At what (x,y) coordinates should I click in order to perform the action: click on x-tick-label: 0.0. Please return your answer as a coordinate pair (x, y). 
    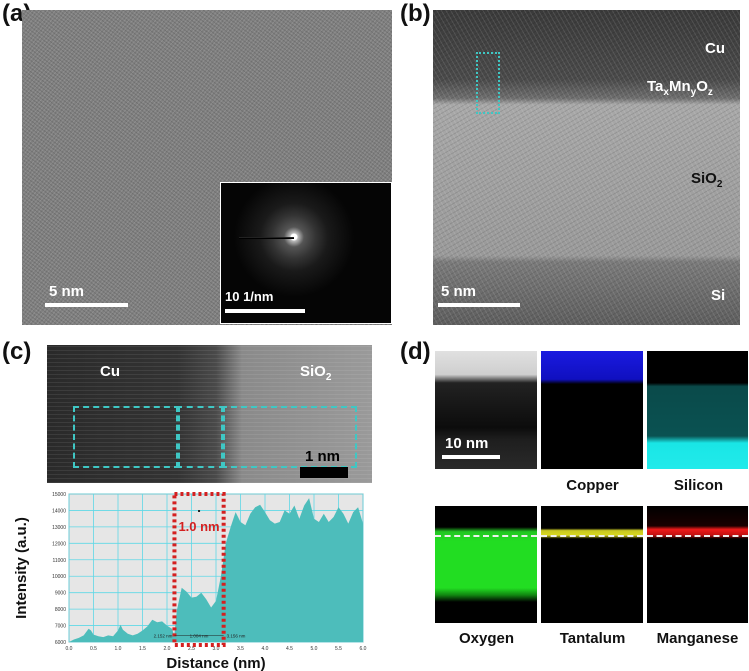
    Looking at the image, I should click on (69, 649).